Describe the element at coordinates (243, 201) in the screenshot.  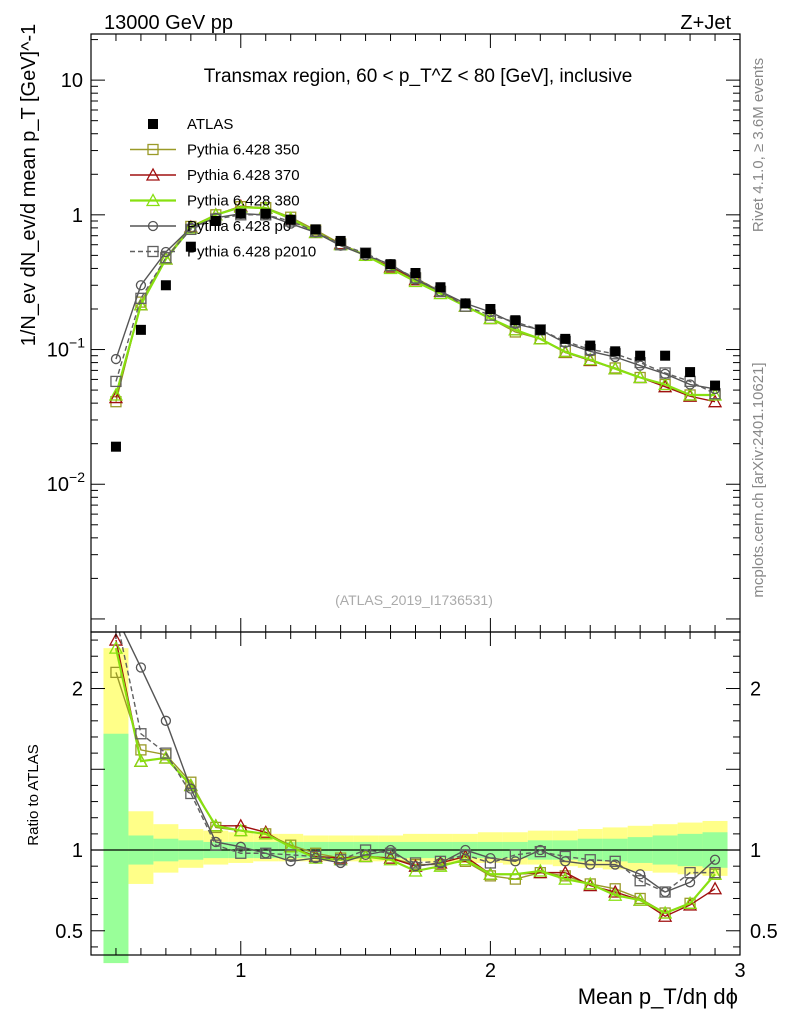
I see `legend-label: Pythia 6.428 380` at that location.